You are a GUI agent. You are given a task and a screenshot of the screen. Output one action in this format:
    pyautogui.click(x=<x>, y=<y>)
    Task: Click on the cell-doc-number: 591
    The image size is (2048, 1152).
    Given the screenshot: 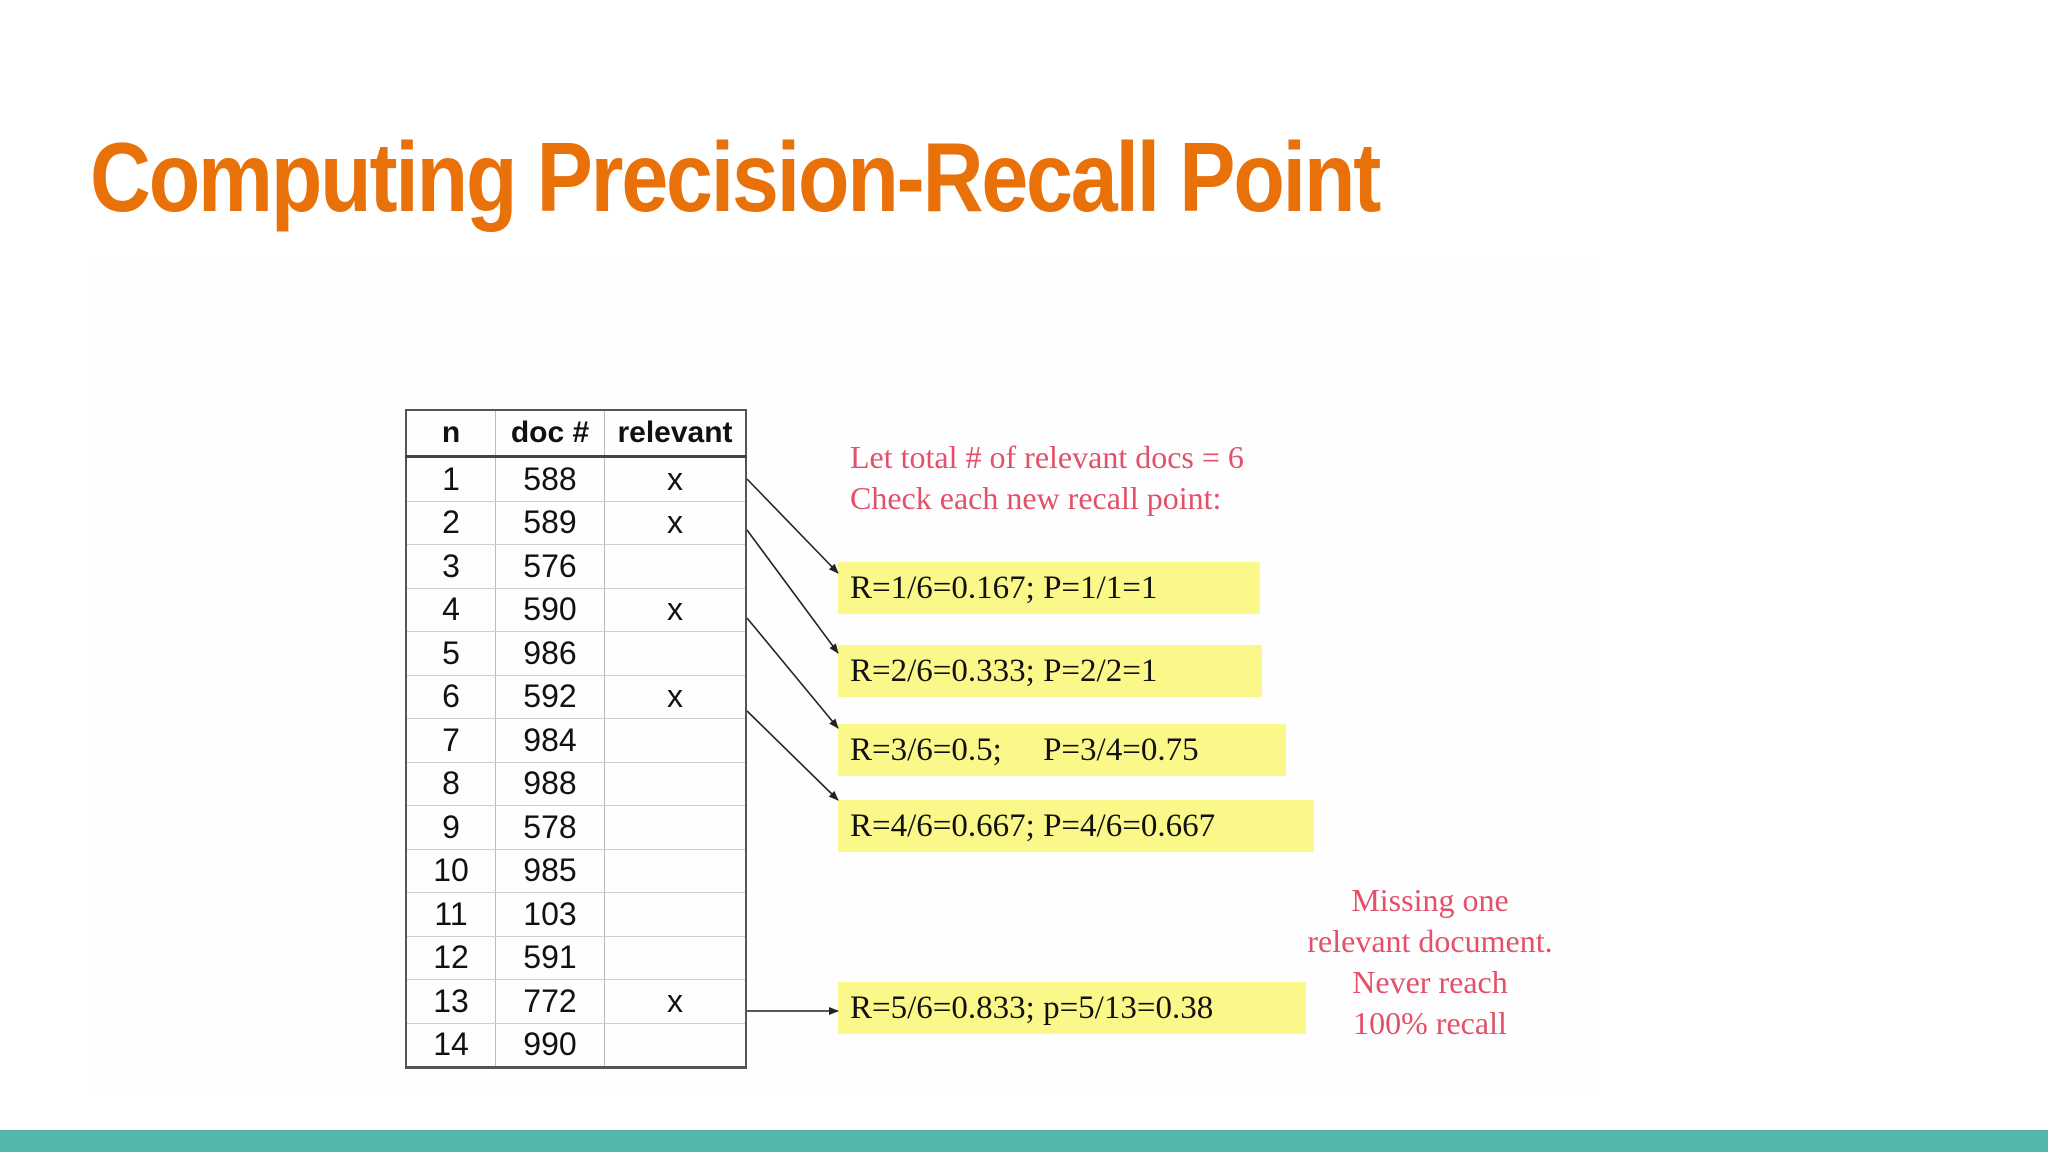 What is the action you would take?
    pyautogui.click(x=550, y=958)
    